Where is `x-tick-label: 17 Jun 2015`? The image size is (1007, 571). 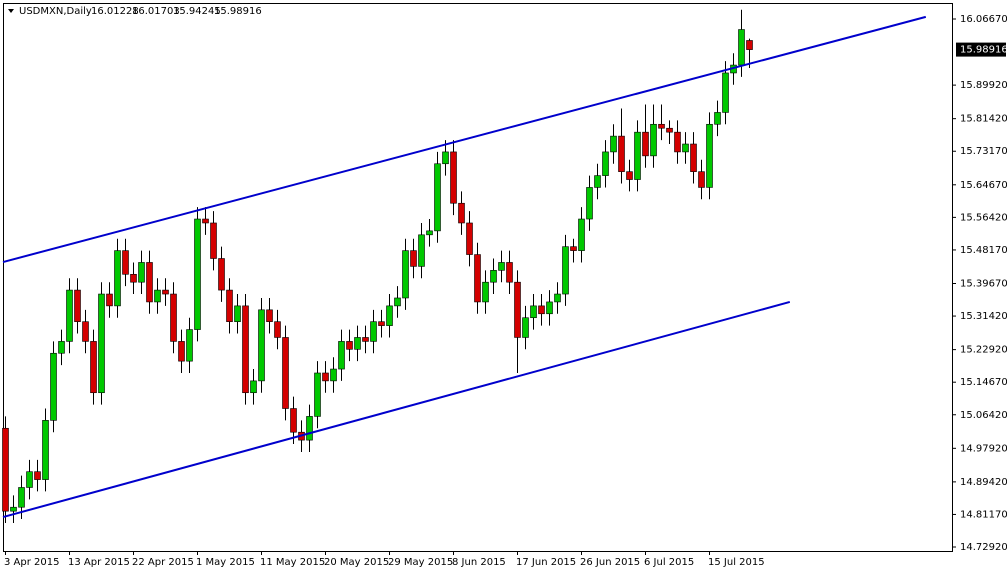
x-tick-label: 17 Jun 2015 is located at coordinates (546, 562).